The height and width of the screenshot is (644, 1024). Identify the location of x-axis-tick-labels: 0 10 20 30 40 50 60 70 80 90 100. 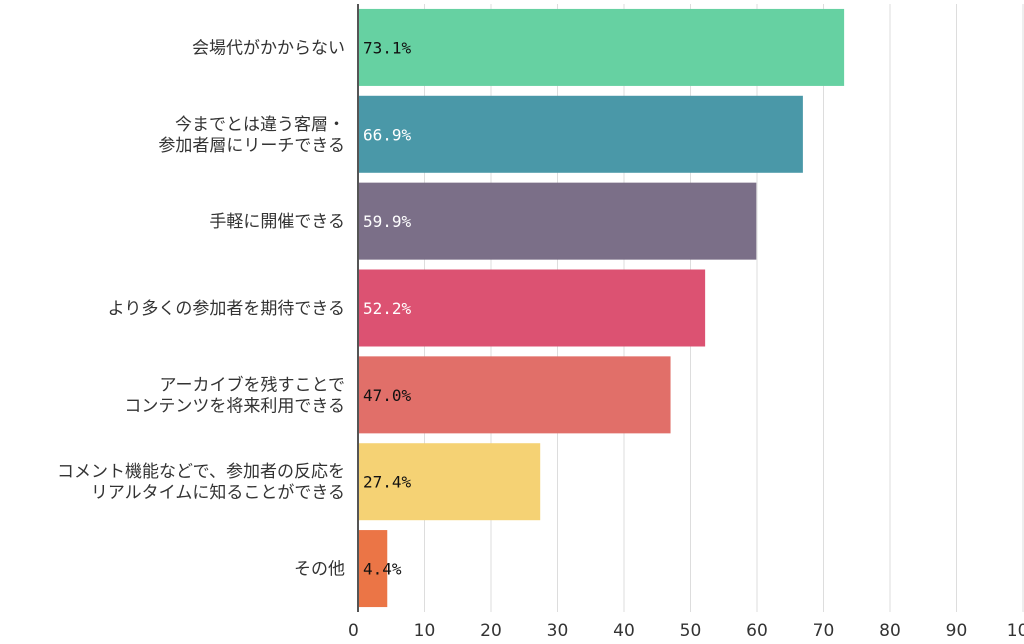
(686, 631).